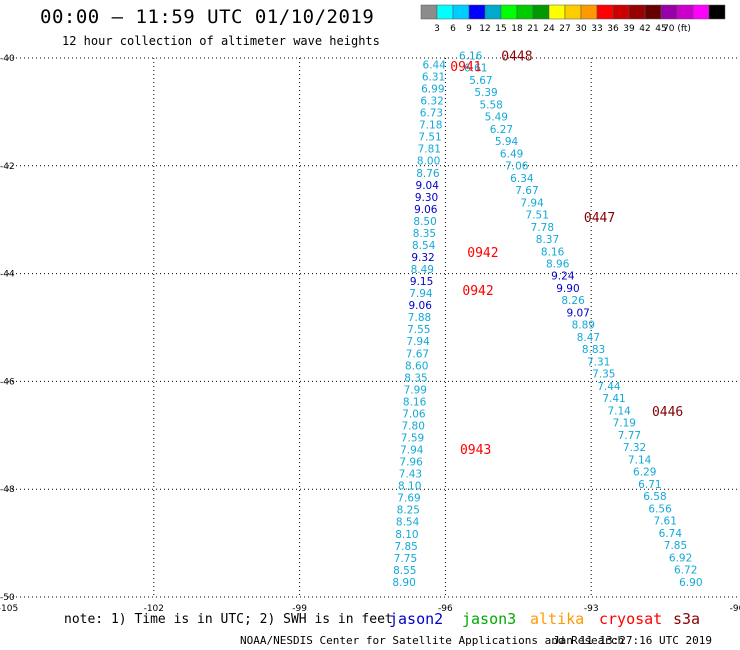 Image resolution: width=740 pixels, height=650 pixels. What do you see at coordinates (654, 497) in the screenshot?
I see `wave-height-label: 6.58` at bounding box center [654, 497].